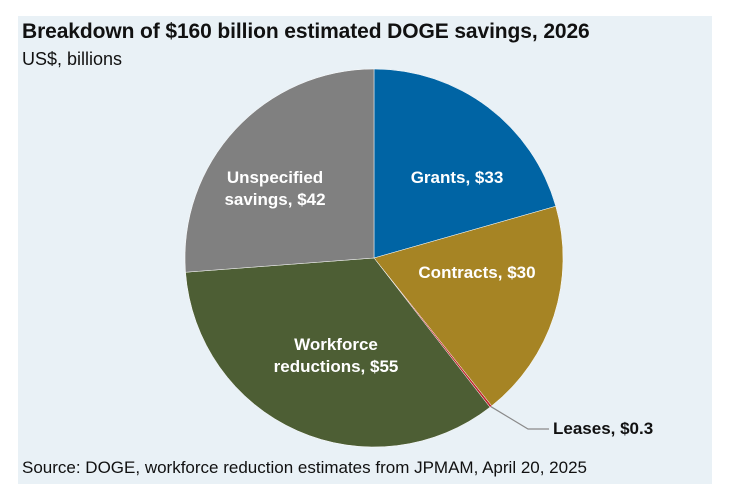 This screenshot has width=736, height=504. What do you see at coordinates (274, 188) in the screenshot?
I see `slice-label-unspecified-savings: Unspecified savings, $42` at bounding box center [274, 188].